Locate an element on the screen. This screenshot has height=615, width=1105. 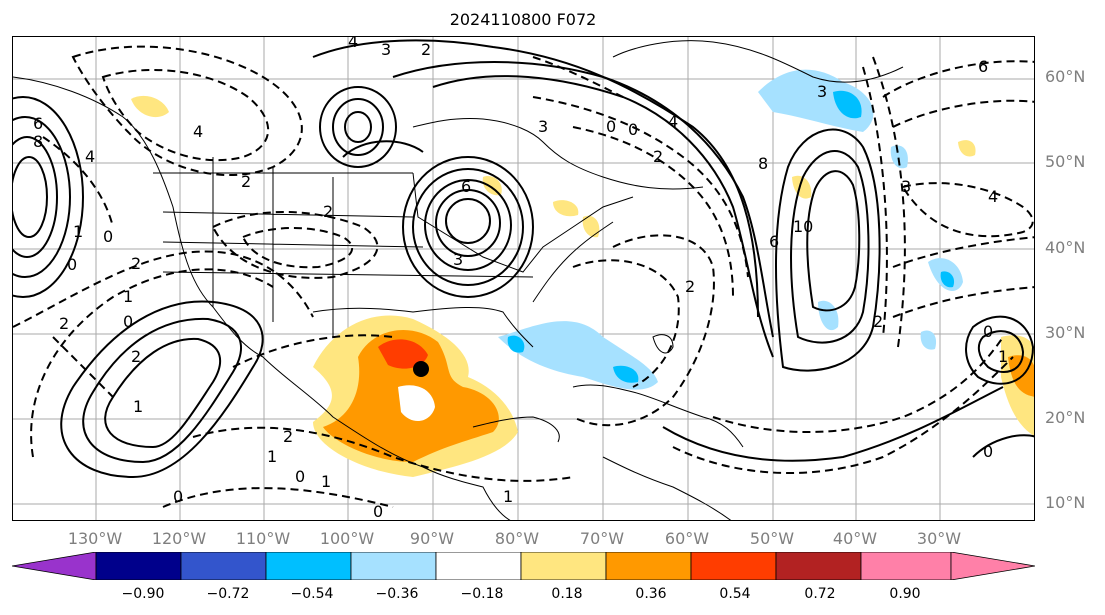
colorbar-tick-label: −0.54 is located at coordinates (312, 594).